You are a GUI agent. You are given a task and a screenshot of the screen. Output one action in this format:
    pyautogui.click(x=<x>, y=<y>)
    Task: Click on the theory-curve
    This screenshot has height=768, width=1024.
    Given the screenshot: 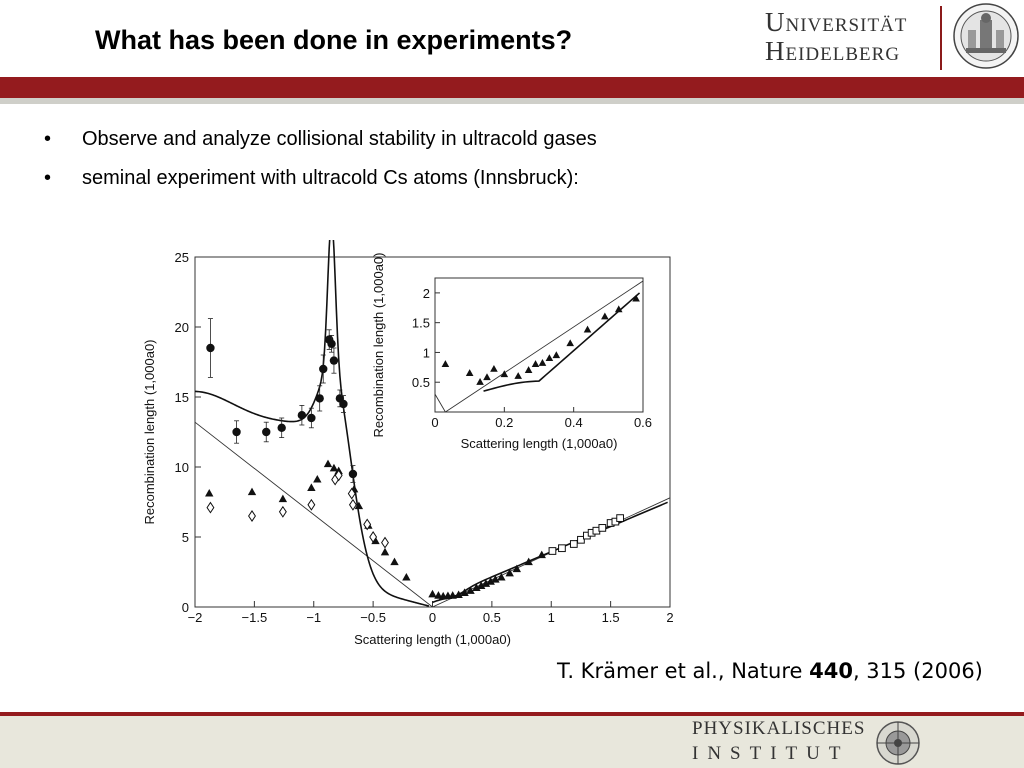 What is the action you would take?
    pyautogui.click(x=312, y=423)
    